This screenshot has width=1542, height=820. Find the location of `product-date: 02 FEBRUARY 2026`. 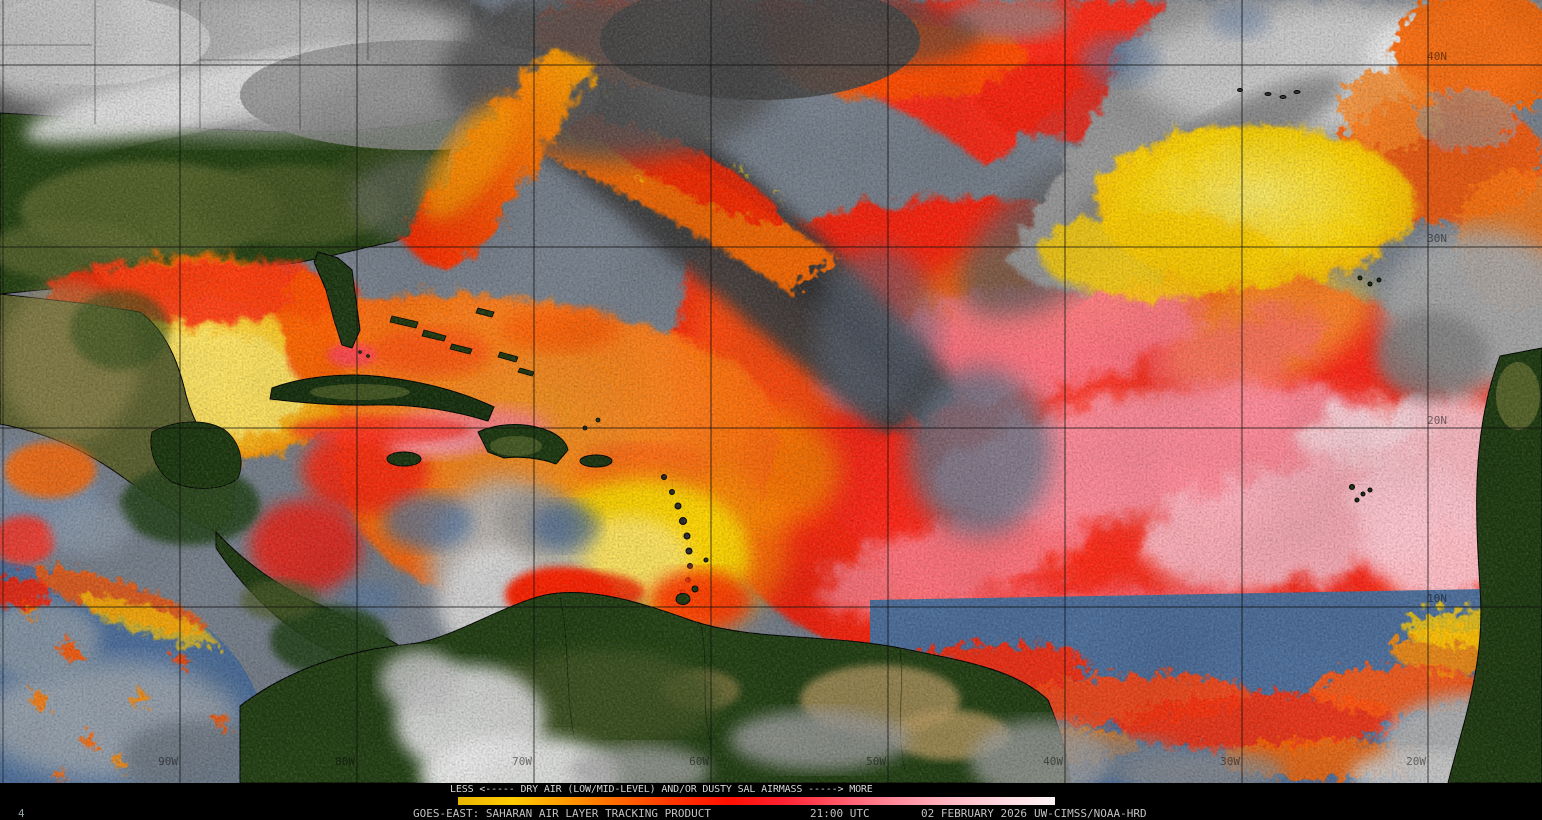

product-date: 02 FEBRUARY 2026 is located at coordinates (974, 813).